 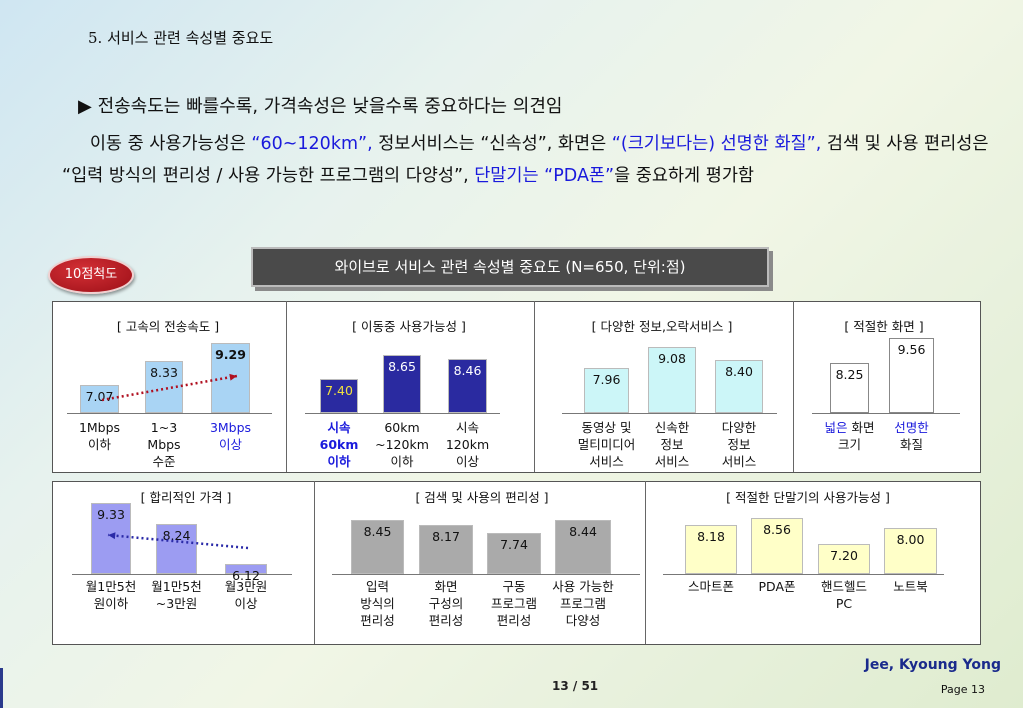 I want to click on category-label: 사용 가능한 프로그램 다양성, so click(x=583, y=603).